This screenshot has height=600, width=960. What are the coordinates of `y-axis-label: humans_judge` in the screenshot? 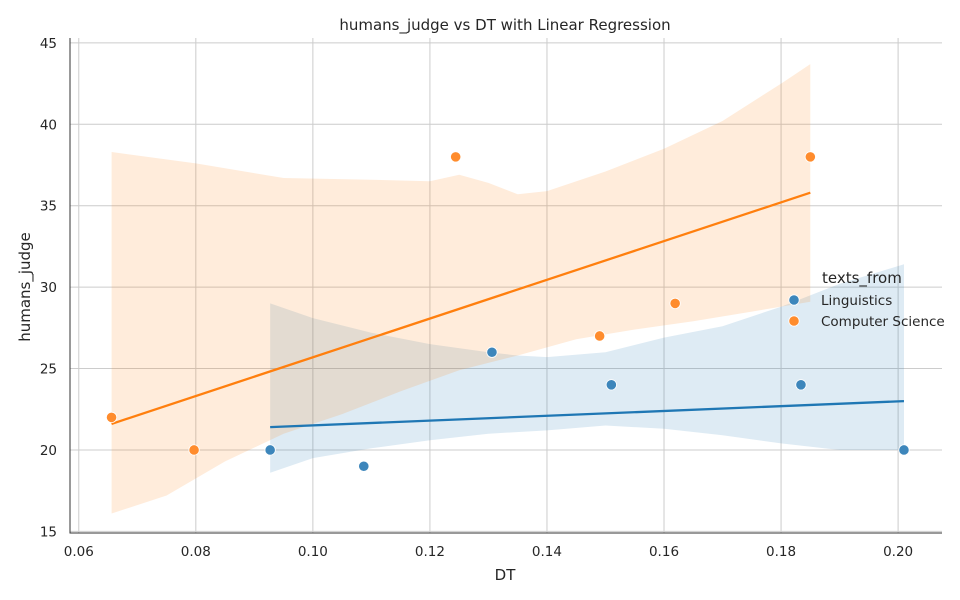 It's located at (25, 287).